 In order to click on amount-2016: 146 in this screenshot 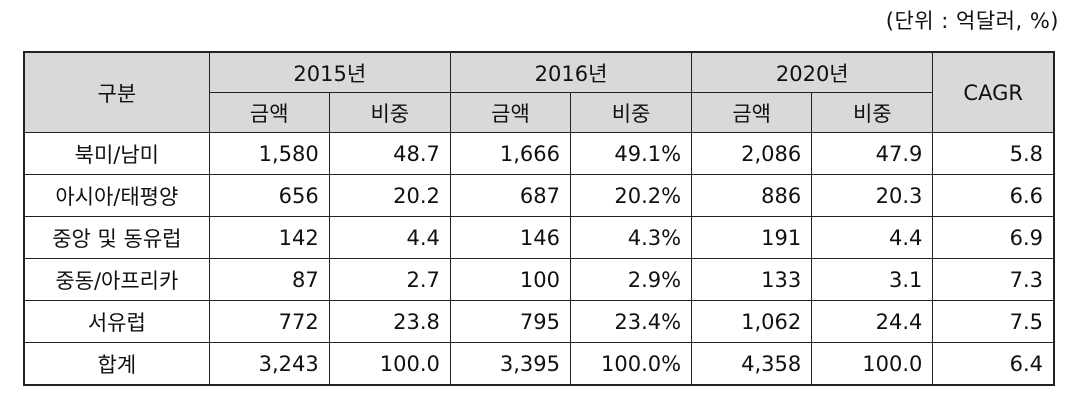, I will do `click(510, 237)`.